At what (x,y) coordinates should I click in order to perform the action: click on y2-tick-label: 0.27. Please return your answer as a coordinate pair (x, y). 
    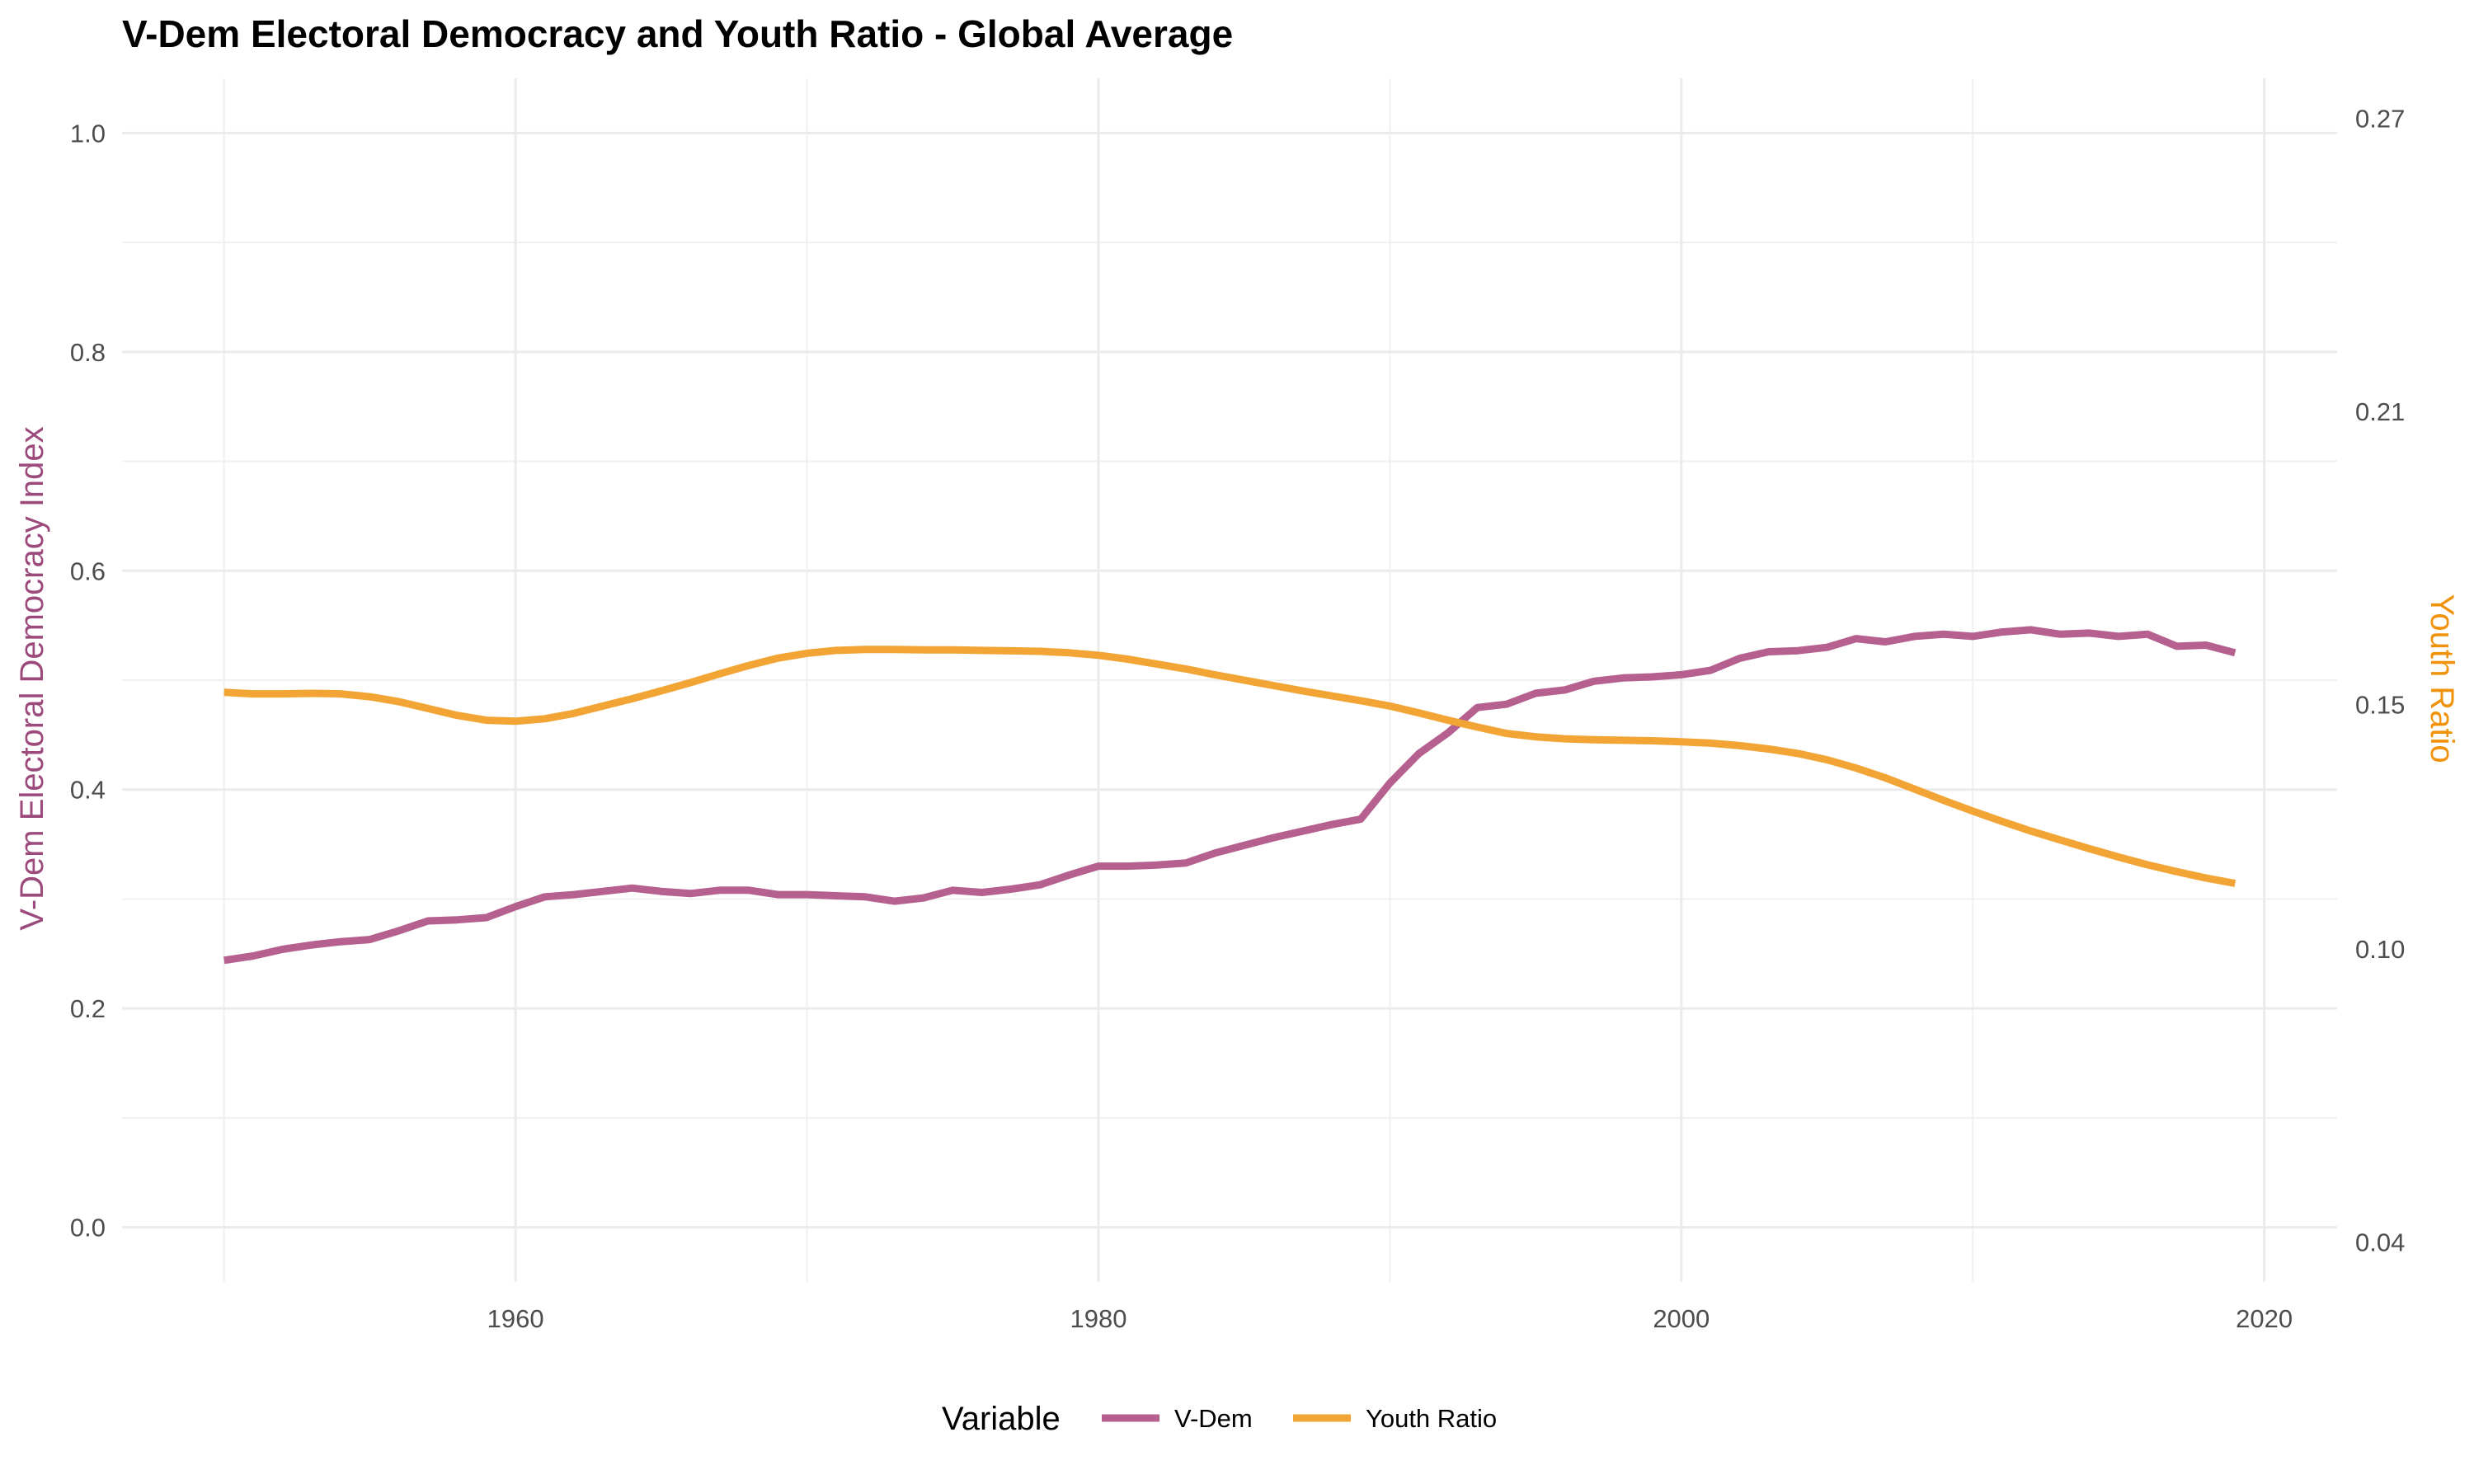
    Looking at the image, I should click on (2380, 120).